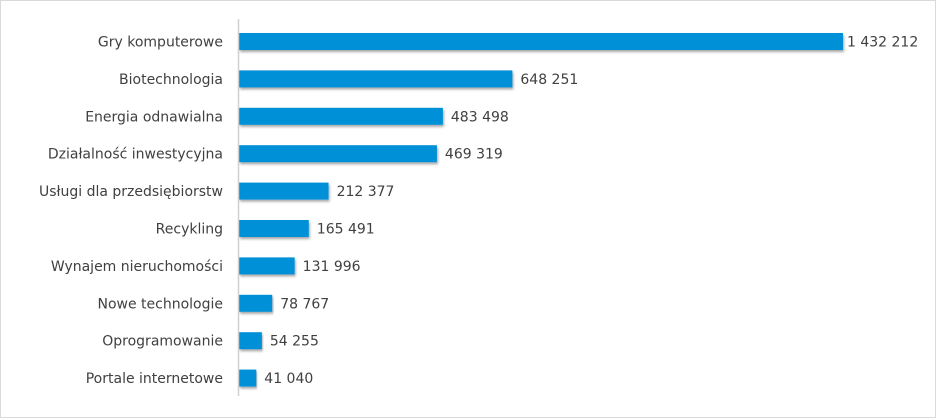 This screenshot has height=418, width=936. I want to click on category-label: Usługi dla przedsiębiorstw, so click(131, 192).